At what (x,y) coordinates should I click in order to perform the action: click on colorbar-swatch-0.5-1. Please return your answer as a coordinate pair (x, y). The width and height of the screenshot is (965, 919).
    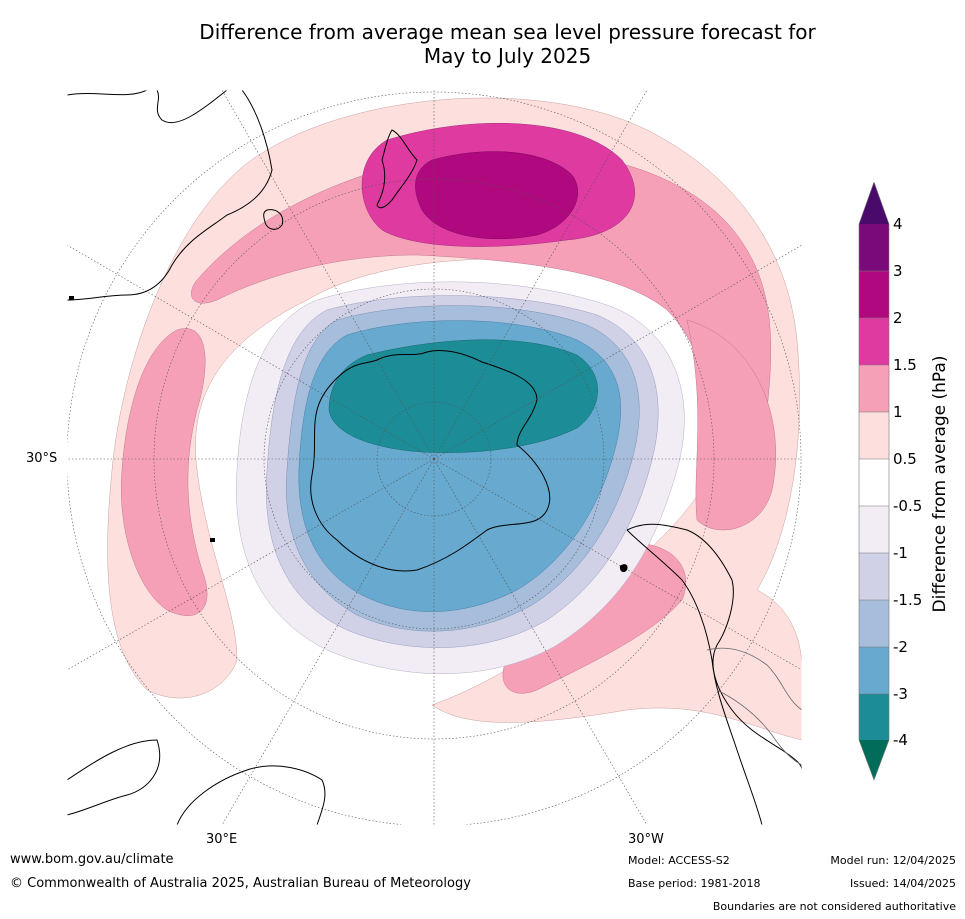
    Looking at the image, I should click on (874, 435).